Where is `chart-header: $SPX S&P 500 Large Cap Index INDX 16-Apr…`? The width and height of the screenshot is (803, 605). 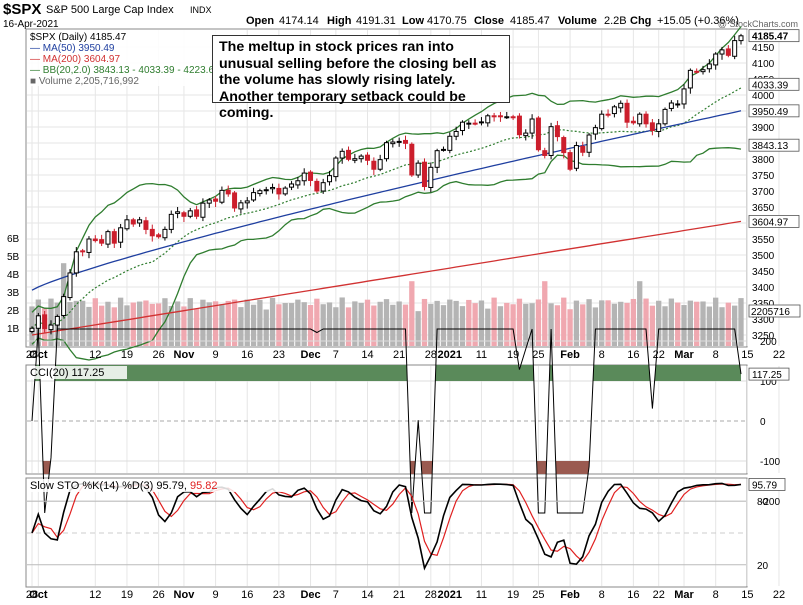
chart-header: $SPX S&P 500 Large Cap Index INDX 16-Apr… is located at coordinates (400, 15).